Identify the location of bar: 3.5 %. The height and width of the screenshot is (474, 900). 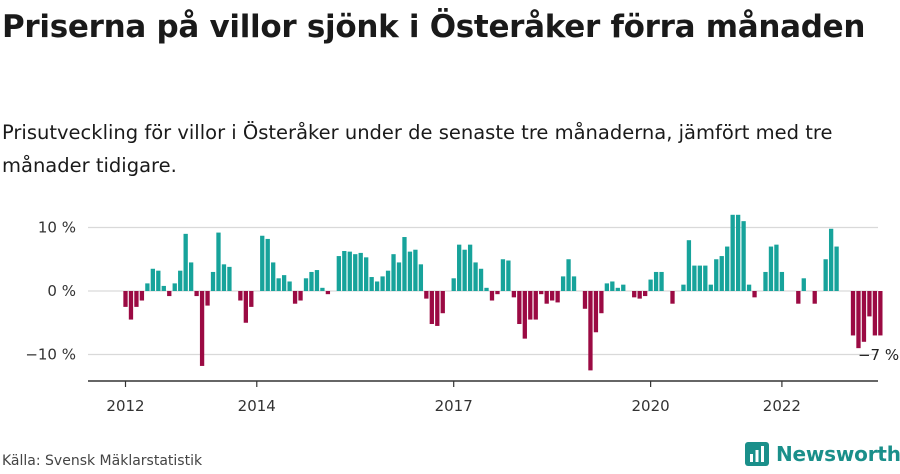
(152, 279).